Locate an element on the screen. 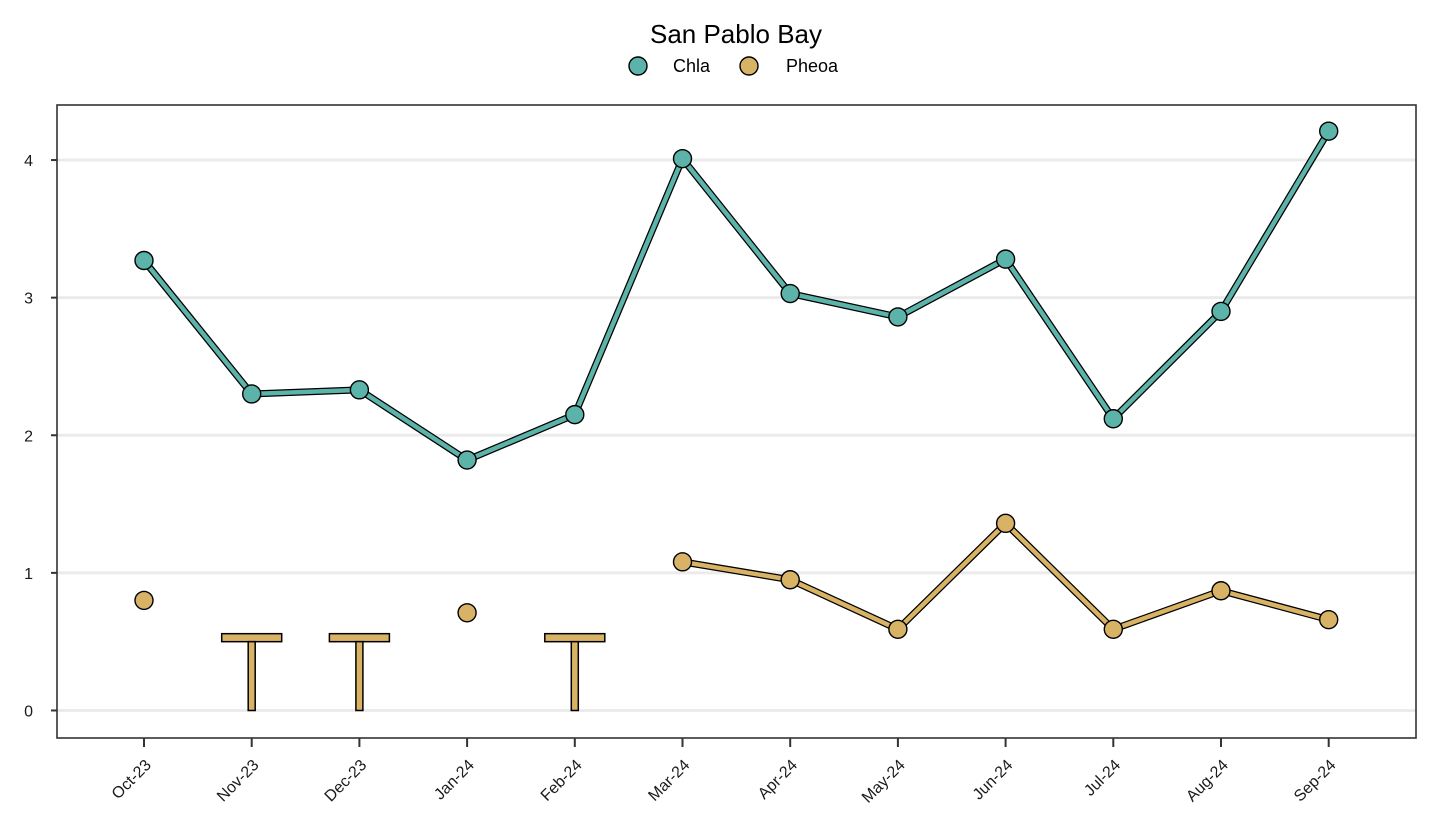 This screenshot has height=840, width=1440. legend-label: Pheoa is located at coordinates (812, 66).